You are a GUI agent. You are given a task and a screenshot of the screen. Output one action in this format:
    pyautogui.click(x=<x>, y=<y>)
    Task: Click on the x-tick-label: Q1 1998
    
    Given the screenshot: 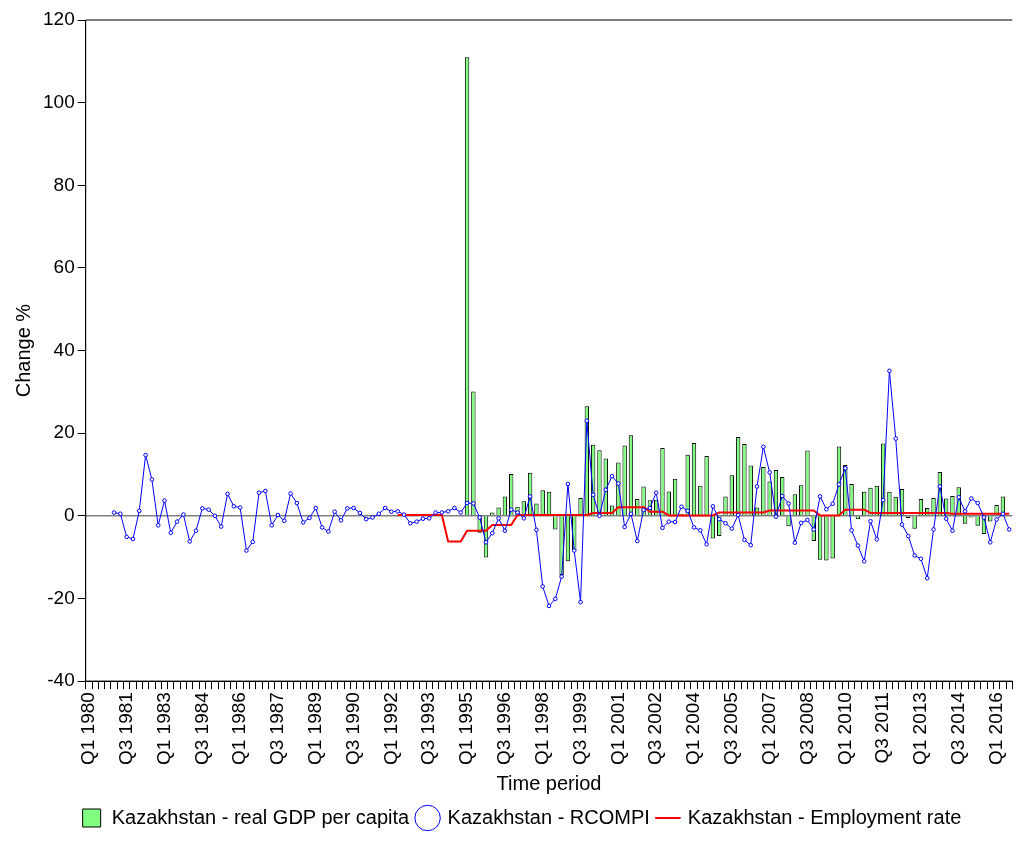 What is the action you would take?
    pyautogui.click(x=541, y=729)
    